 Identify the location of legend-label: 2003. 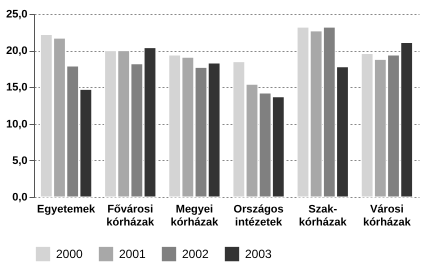
(258, 254).